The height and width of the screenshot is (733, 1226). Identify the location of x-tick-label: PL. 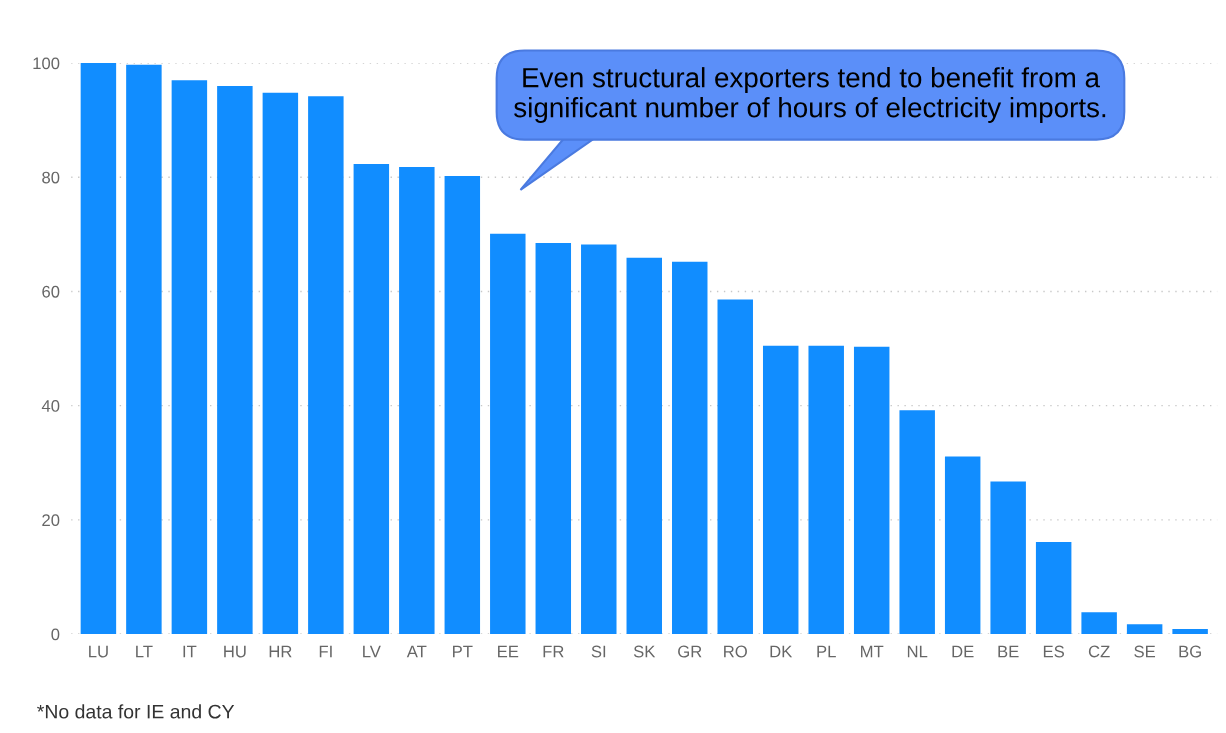
(826, 651).